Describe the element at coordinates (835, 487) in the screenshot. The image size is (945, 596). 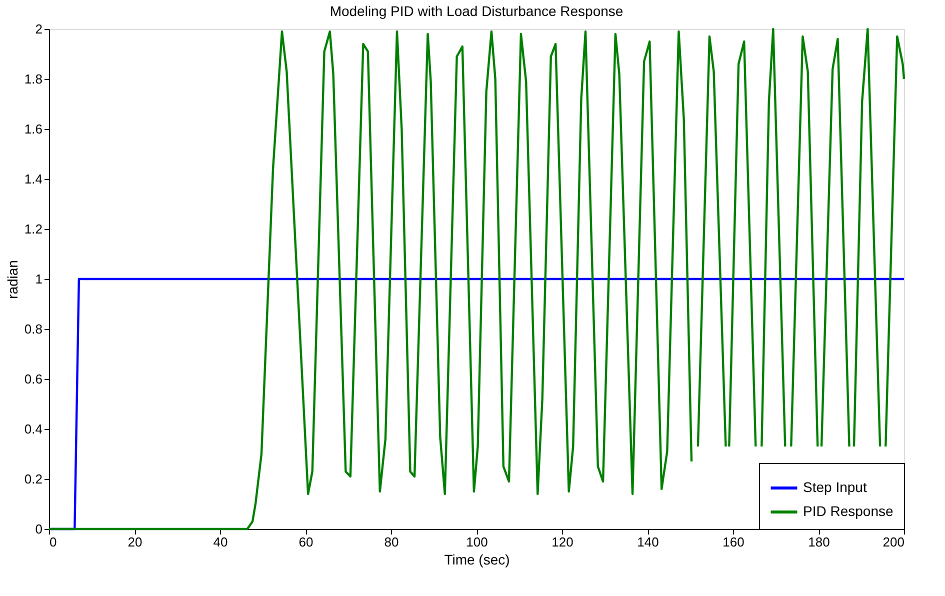
I see `legend-label: Step Input` at that location.